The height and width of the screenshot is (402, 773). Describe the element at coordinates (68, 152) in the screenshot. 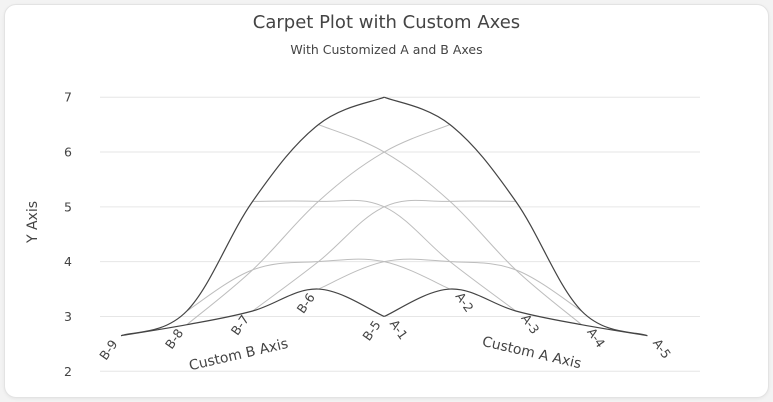

I see `y-tick-label: 6` at that location.